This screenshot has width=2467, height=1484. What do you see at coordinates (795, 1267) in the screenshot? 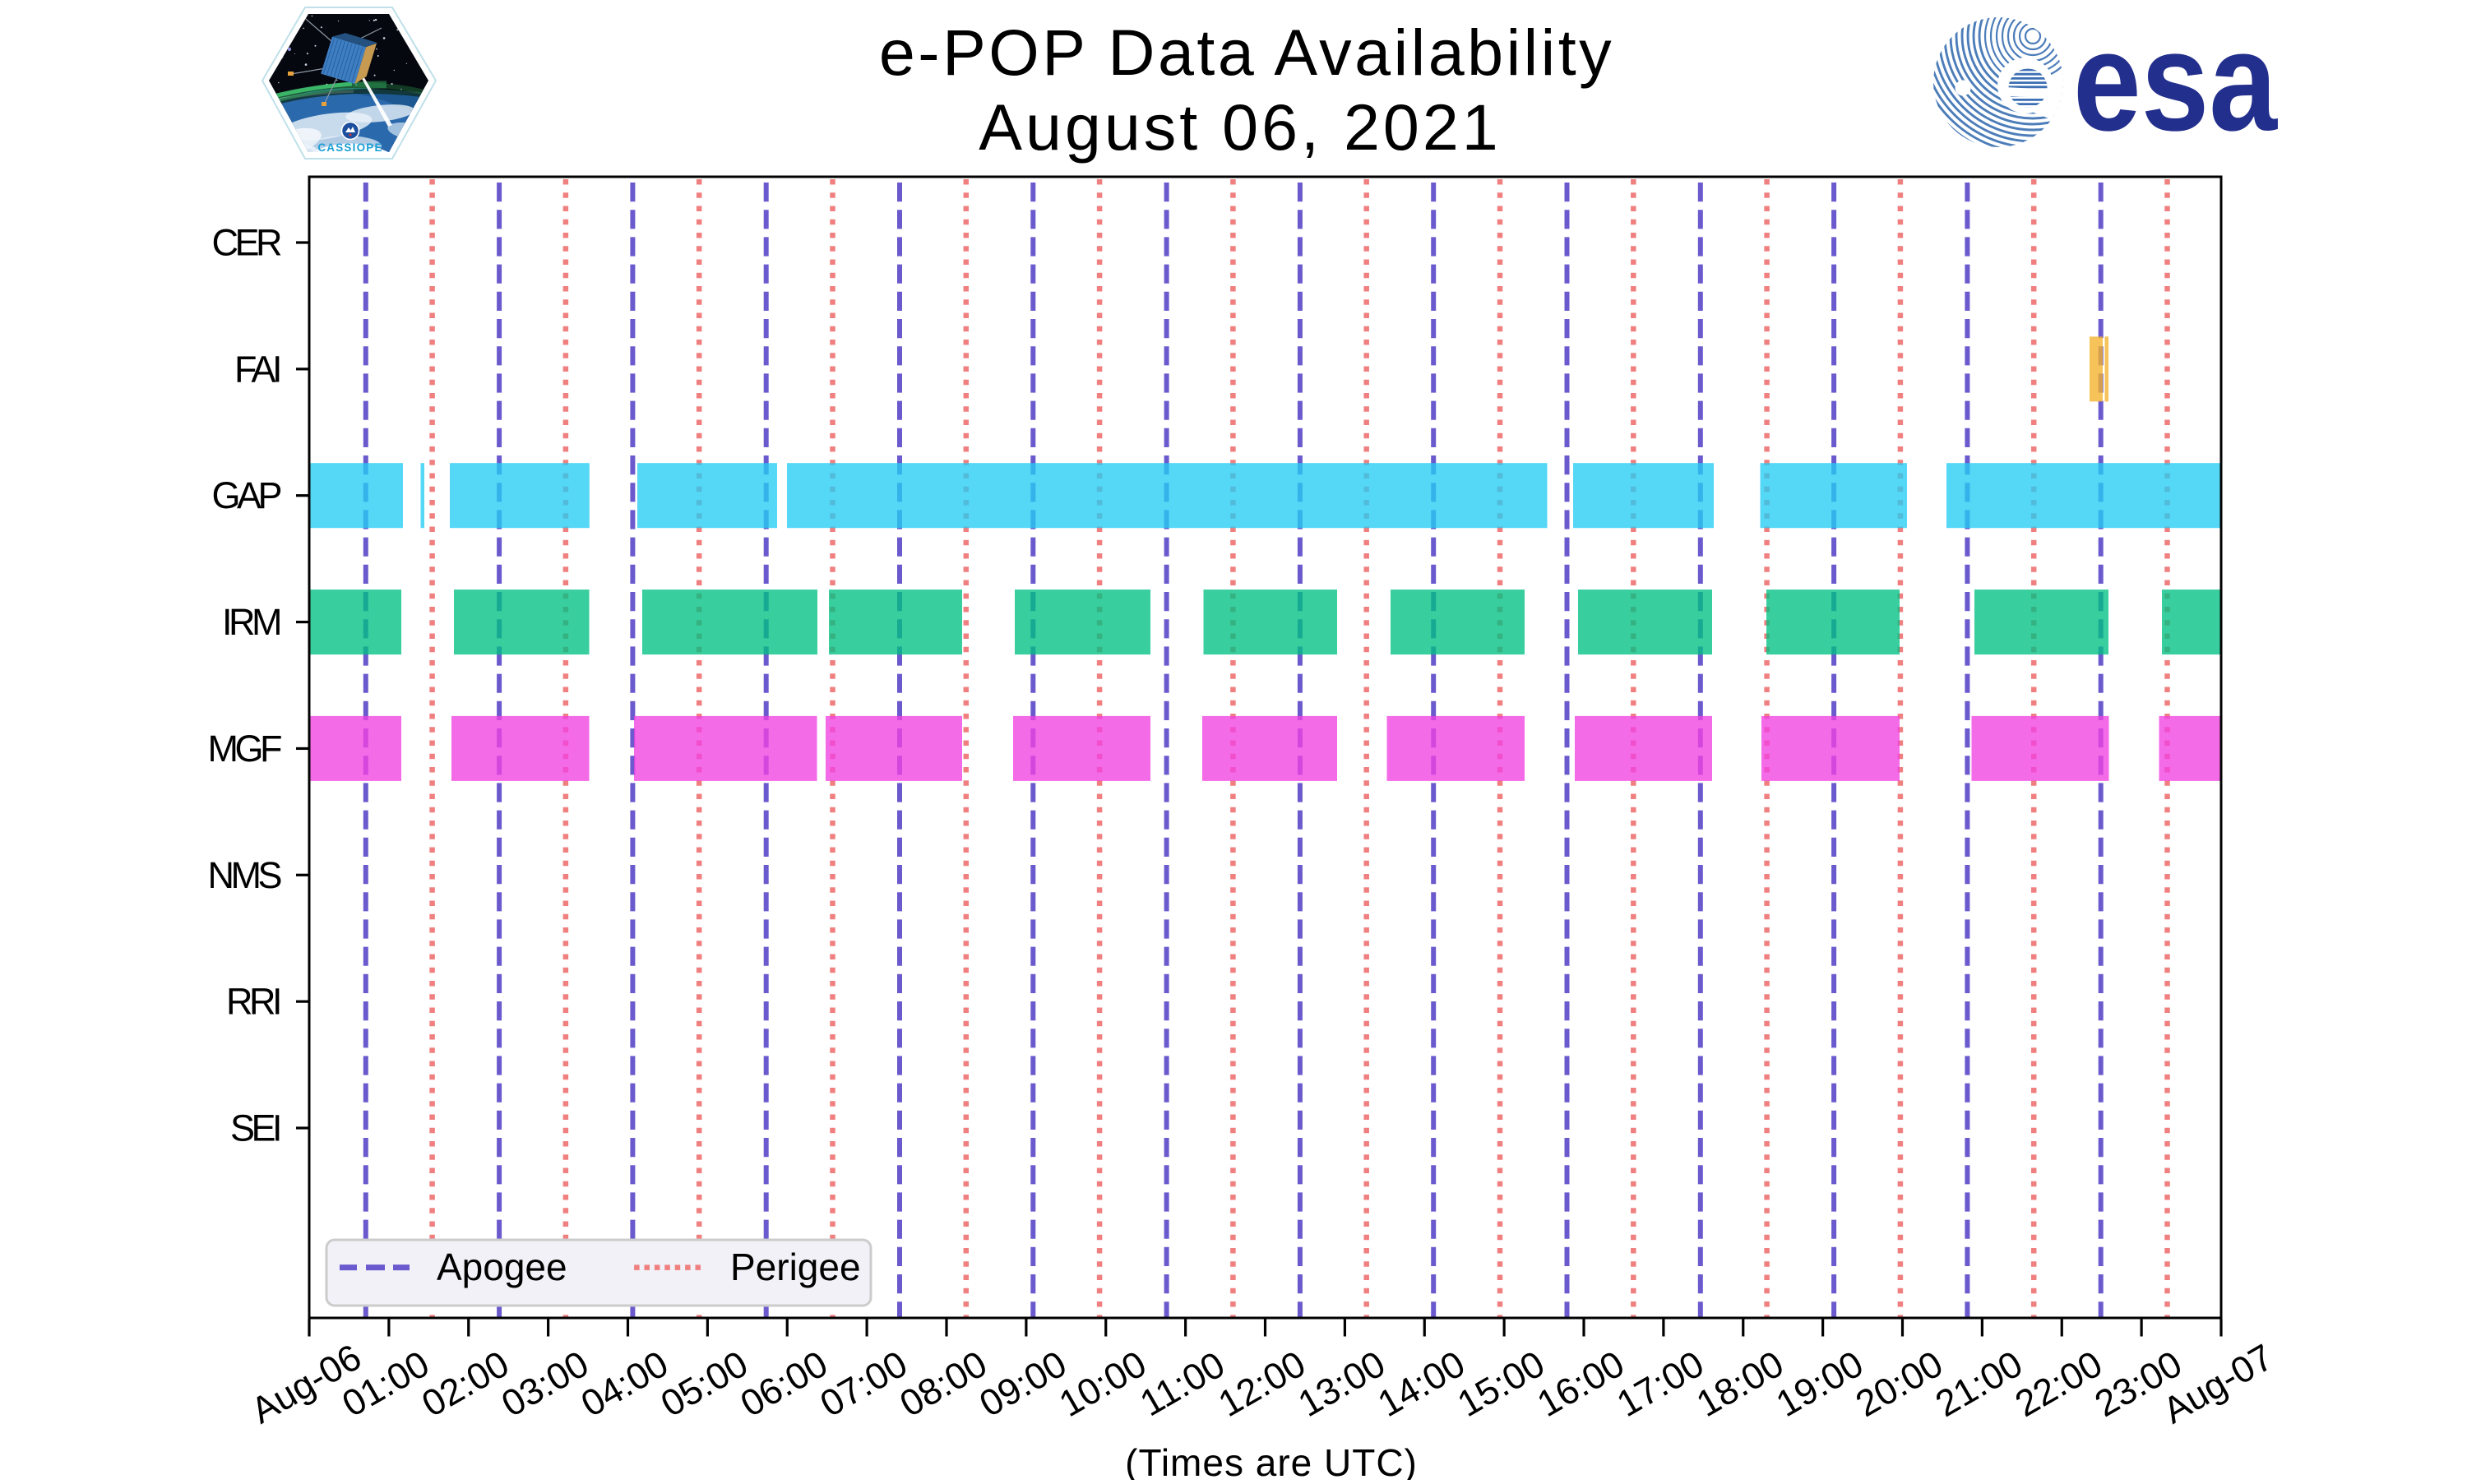
I see `svg-text: Perigee` at bounding box center [795, 1267].